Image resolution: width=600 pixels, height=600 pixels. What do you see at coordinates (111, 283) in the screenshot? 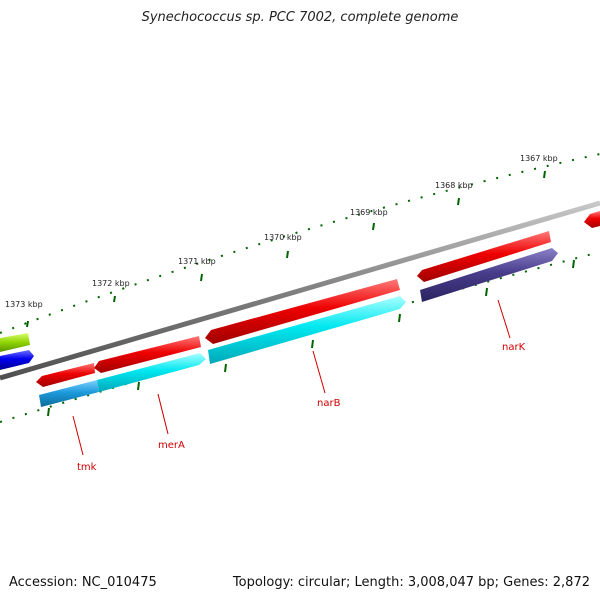
I see `scale-label: 1372 kbp` at bounding box center [111, 283].